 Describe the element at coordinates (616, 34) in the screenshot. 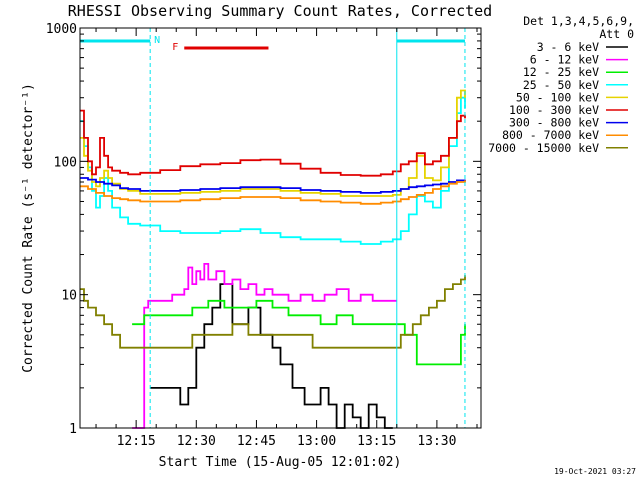

I see `legend-header-line-2: Att 0` at that location.